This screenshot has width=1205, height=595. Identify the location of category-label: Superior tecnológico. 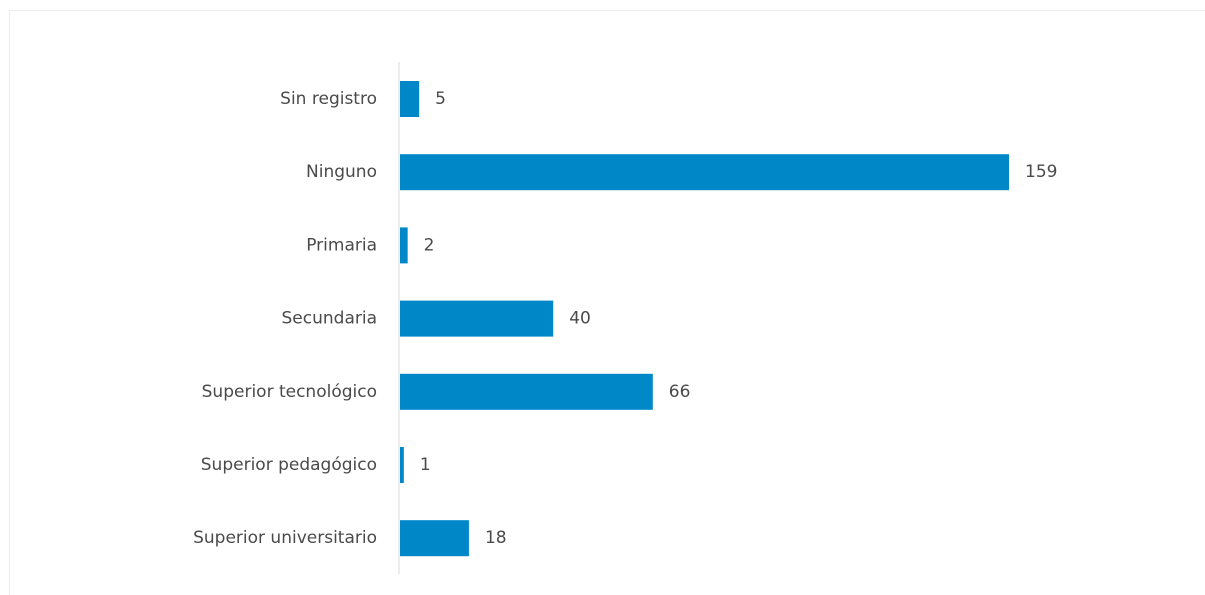
(289, 392).